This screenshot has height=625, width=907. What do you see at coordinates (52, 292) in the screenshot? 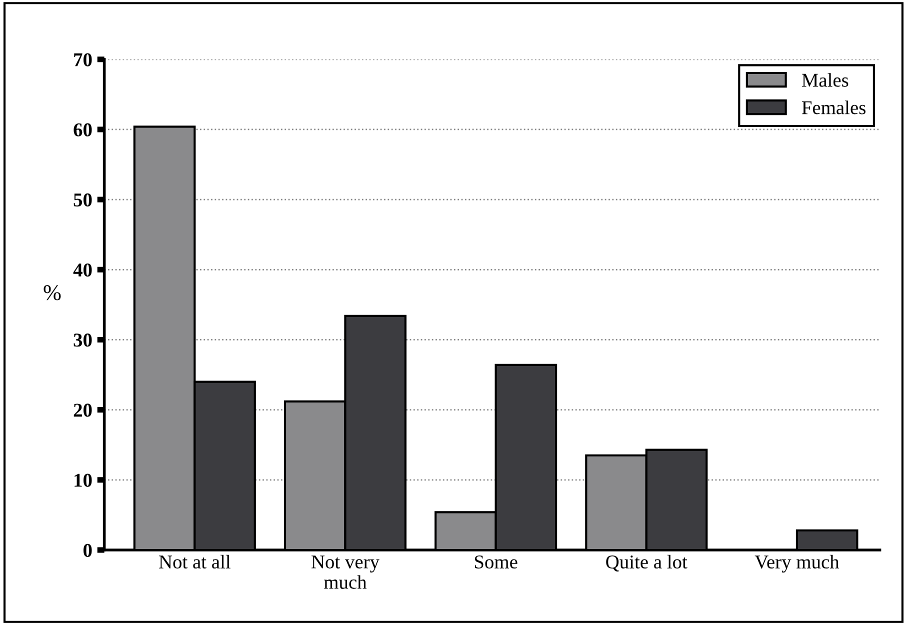
I see `y-axis-title: %` at bounding box center [52, 292].